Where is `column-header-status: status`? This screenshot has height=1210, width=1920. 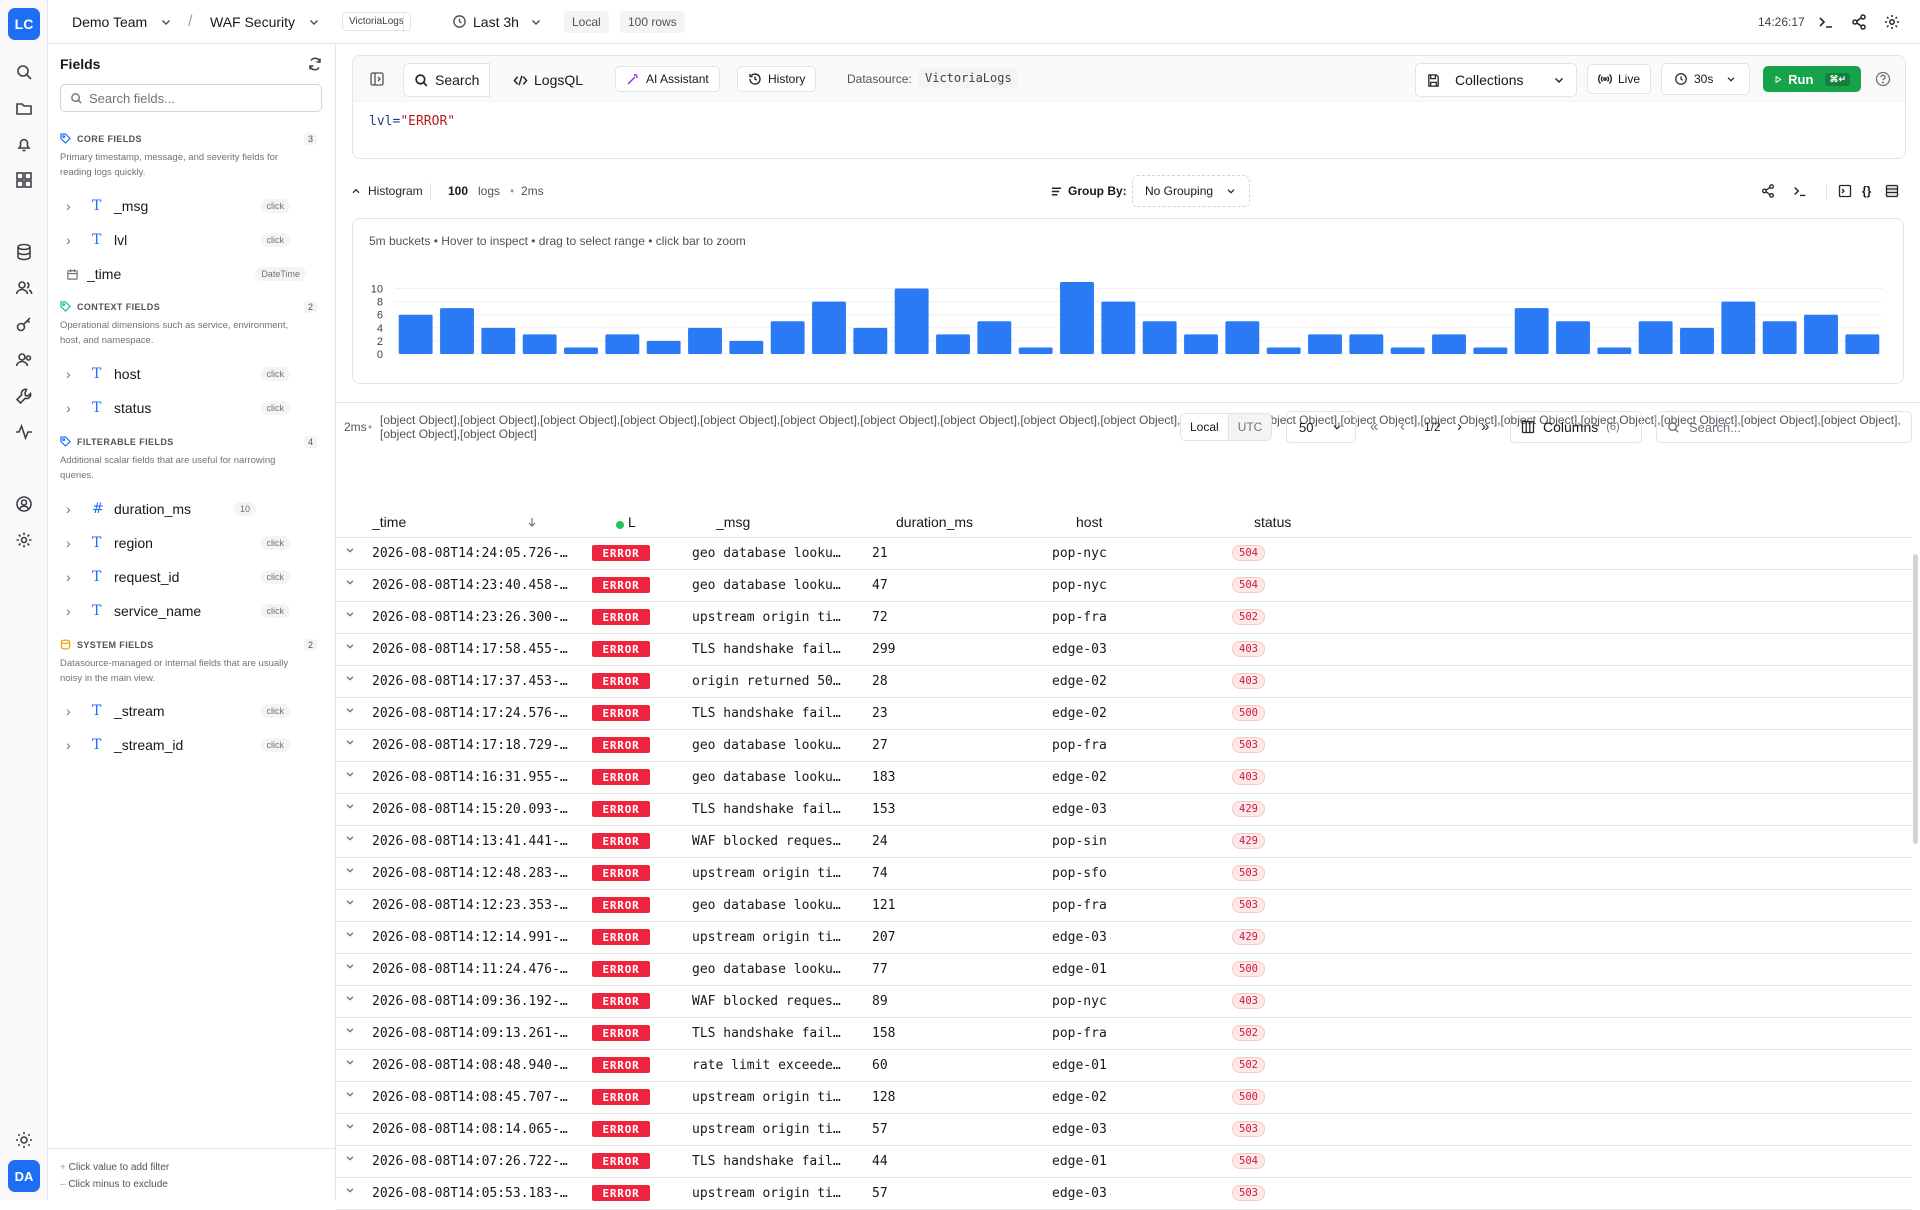 column-header-status: status is located at coordinates (1272, 522).